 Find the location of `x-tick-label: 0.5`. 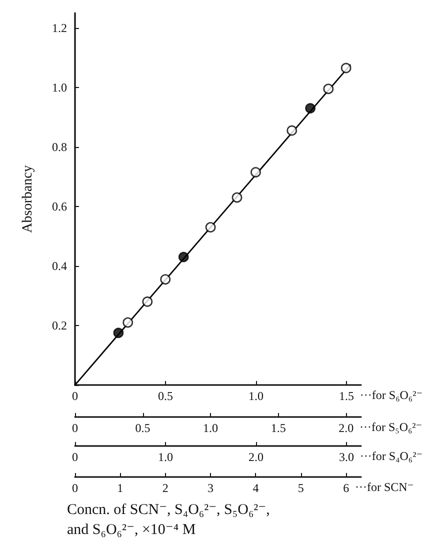

x-tick-label: 0.5 is located at coordinates (166, 396).